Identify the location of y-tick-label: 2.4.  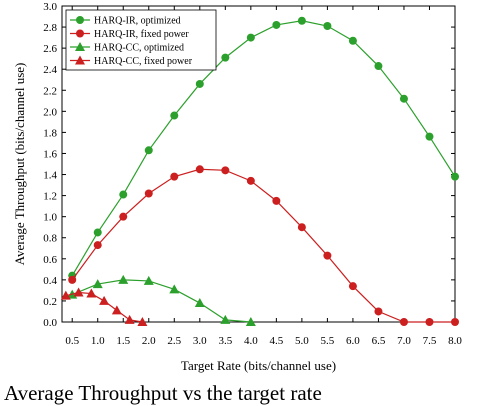
(50, 70).